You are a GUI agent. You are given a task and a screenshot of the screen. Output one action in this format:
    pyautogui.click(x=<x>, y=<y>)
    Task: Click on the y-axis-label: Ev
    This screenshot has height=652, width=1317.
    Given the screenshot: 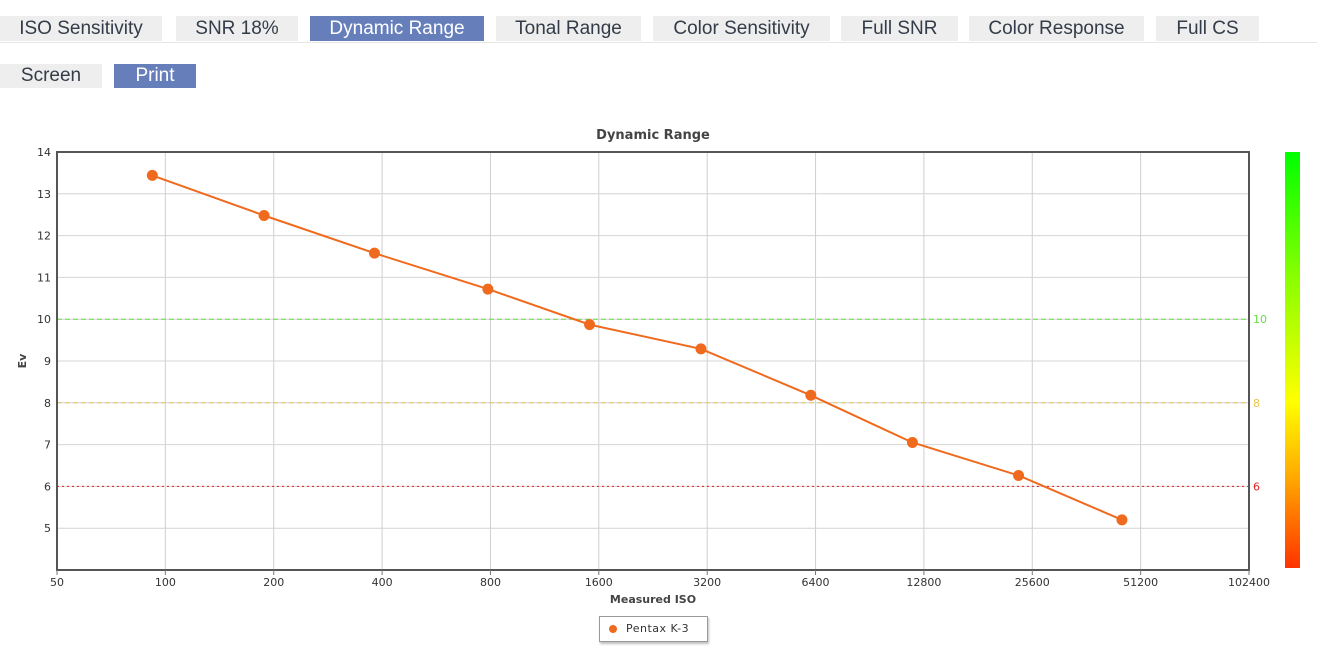 What is the action you would take?
    pyautogui.click(x=22, y=361)
    